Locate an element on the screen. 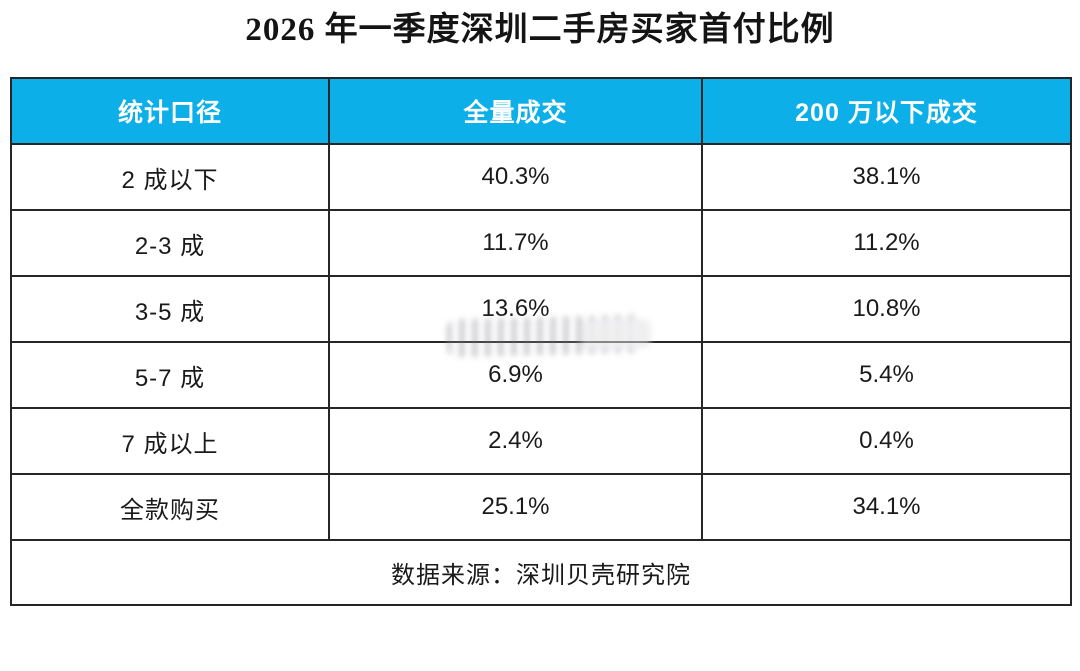  value-cell: 6.9% is located at coordinates (515, 375).